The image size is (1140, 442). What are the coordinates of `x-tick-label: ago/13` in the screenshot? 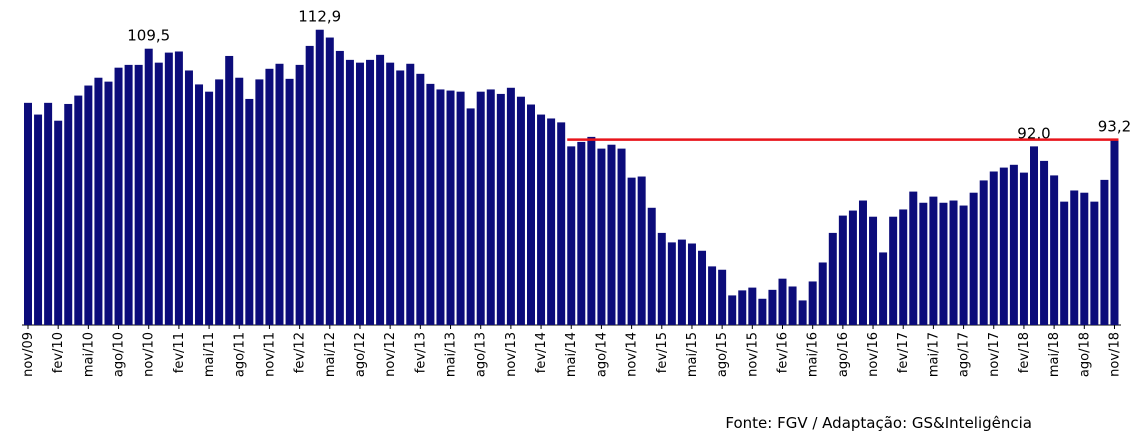 It's located at (481, 354).